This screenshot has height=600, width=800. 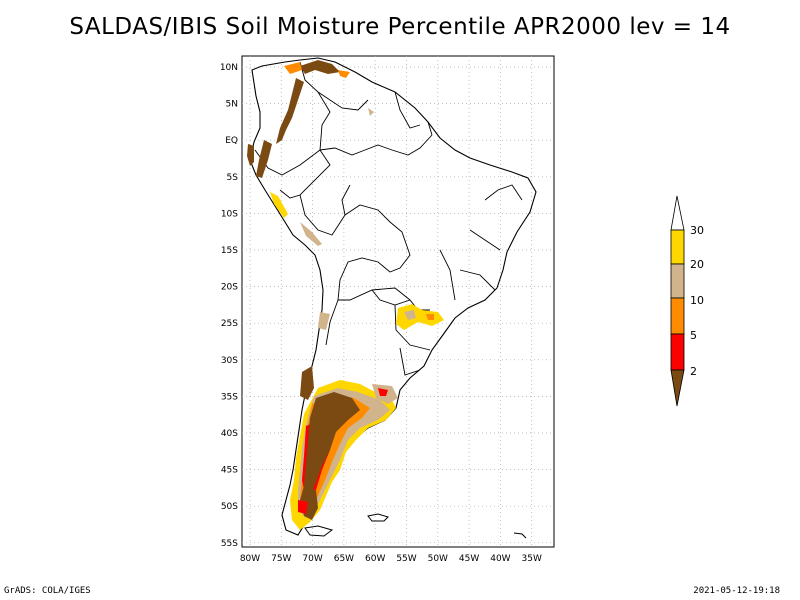 What do you see at coordinates (344, 559) in the screenshot?
I see `lon-label: 65W` at bounding box center [344, 559].